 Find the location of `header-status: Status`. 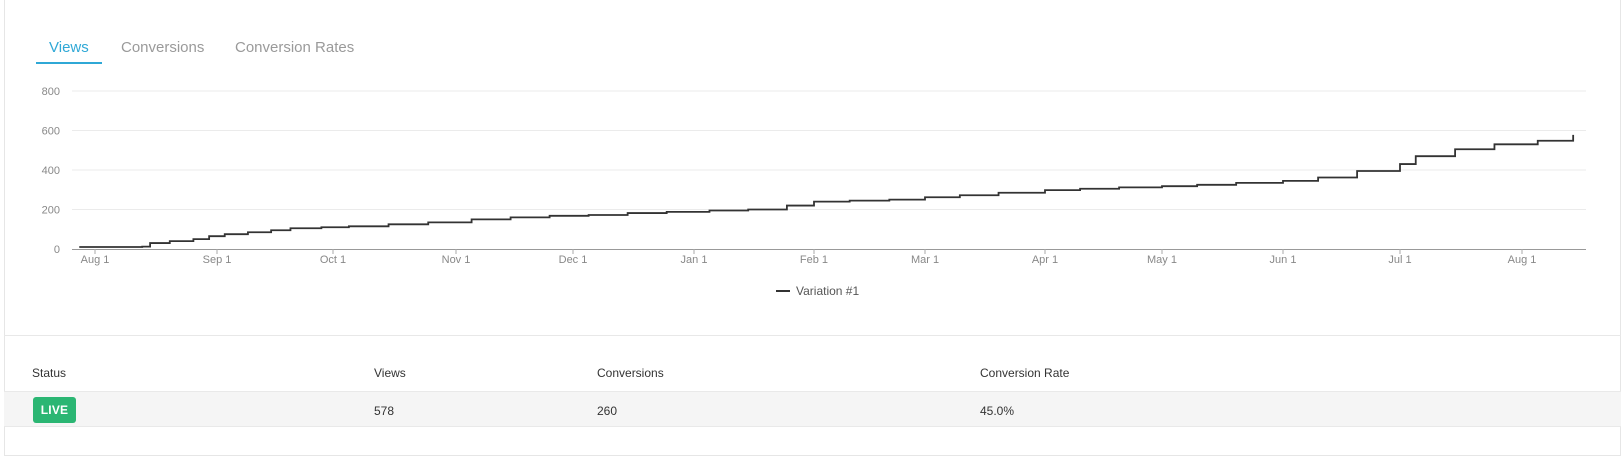

header-status: Status is located at coordinates (49, 373).